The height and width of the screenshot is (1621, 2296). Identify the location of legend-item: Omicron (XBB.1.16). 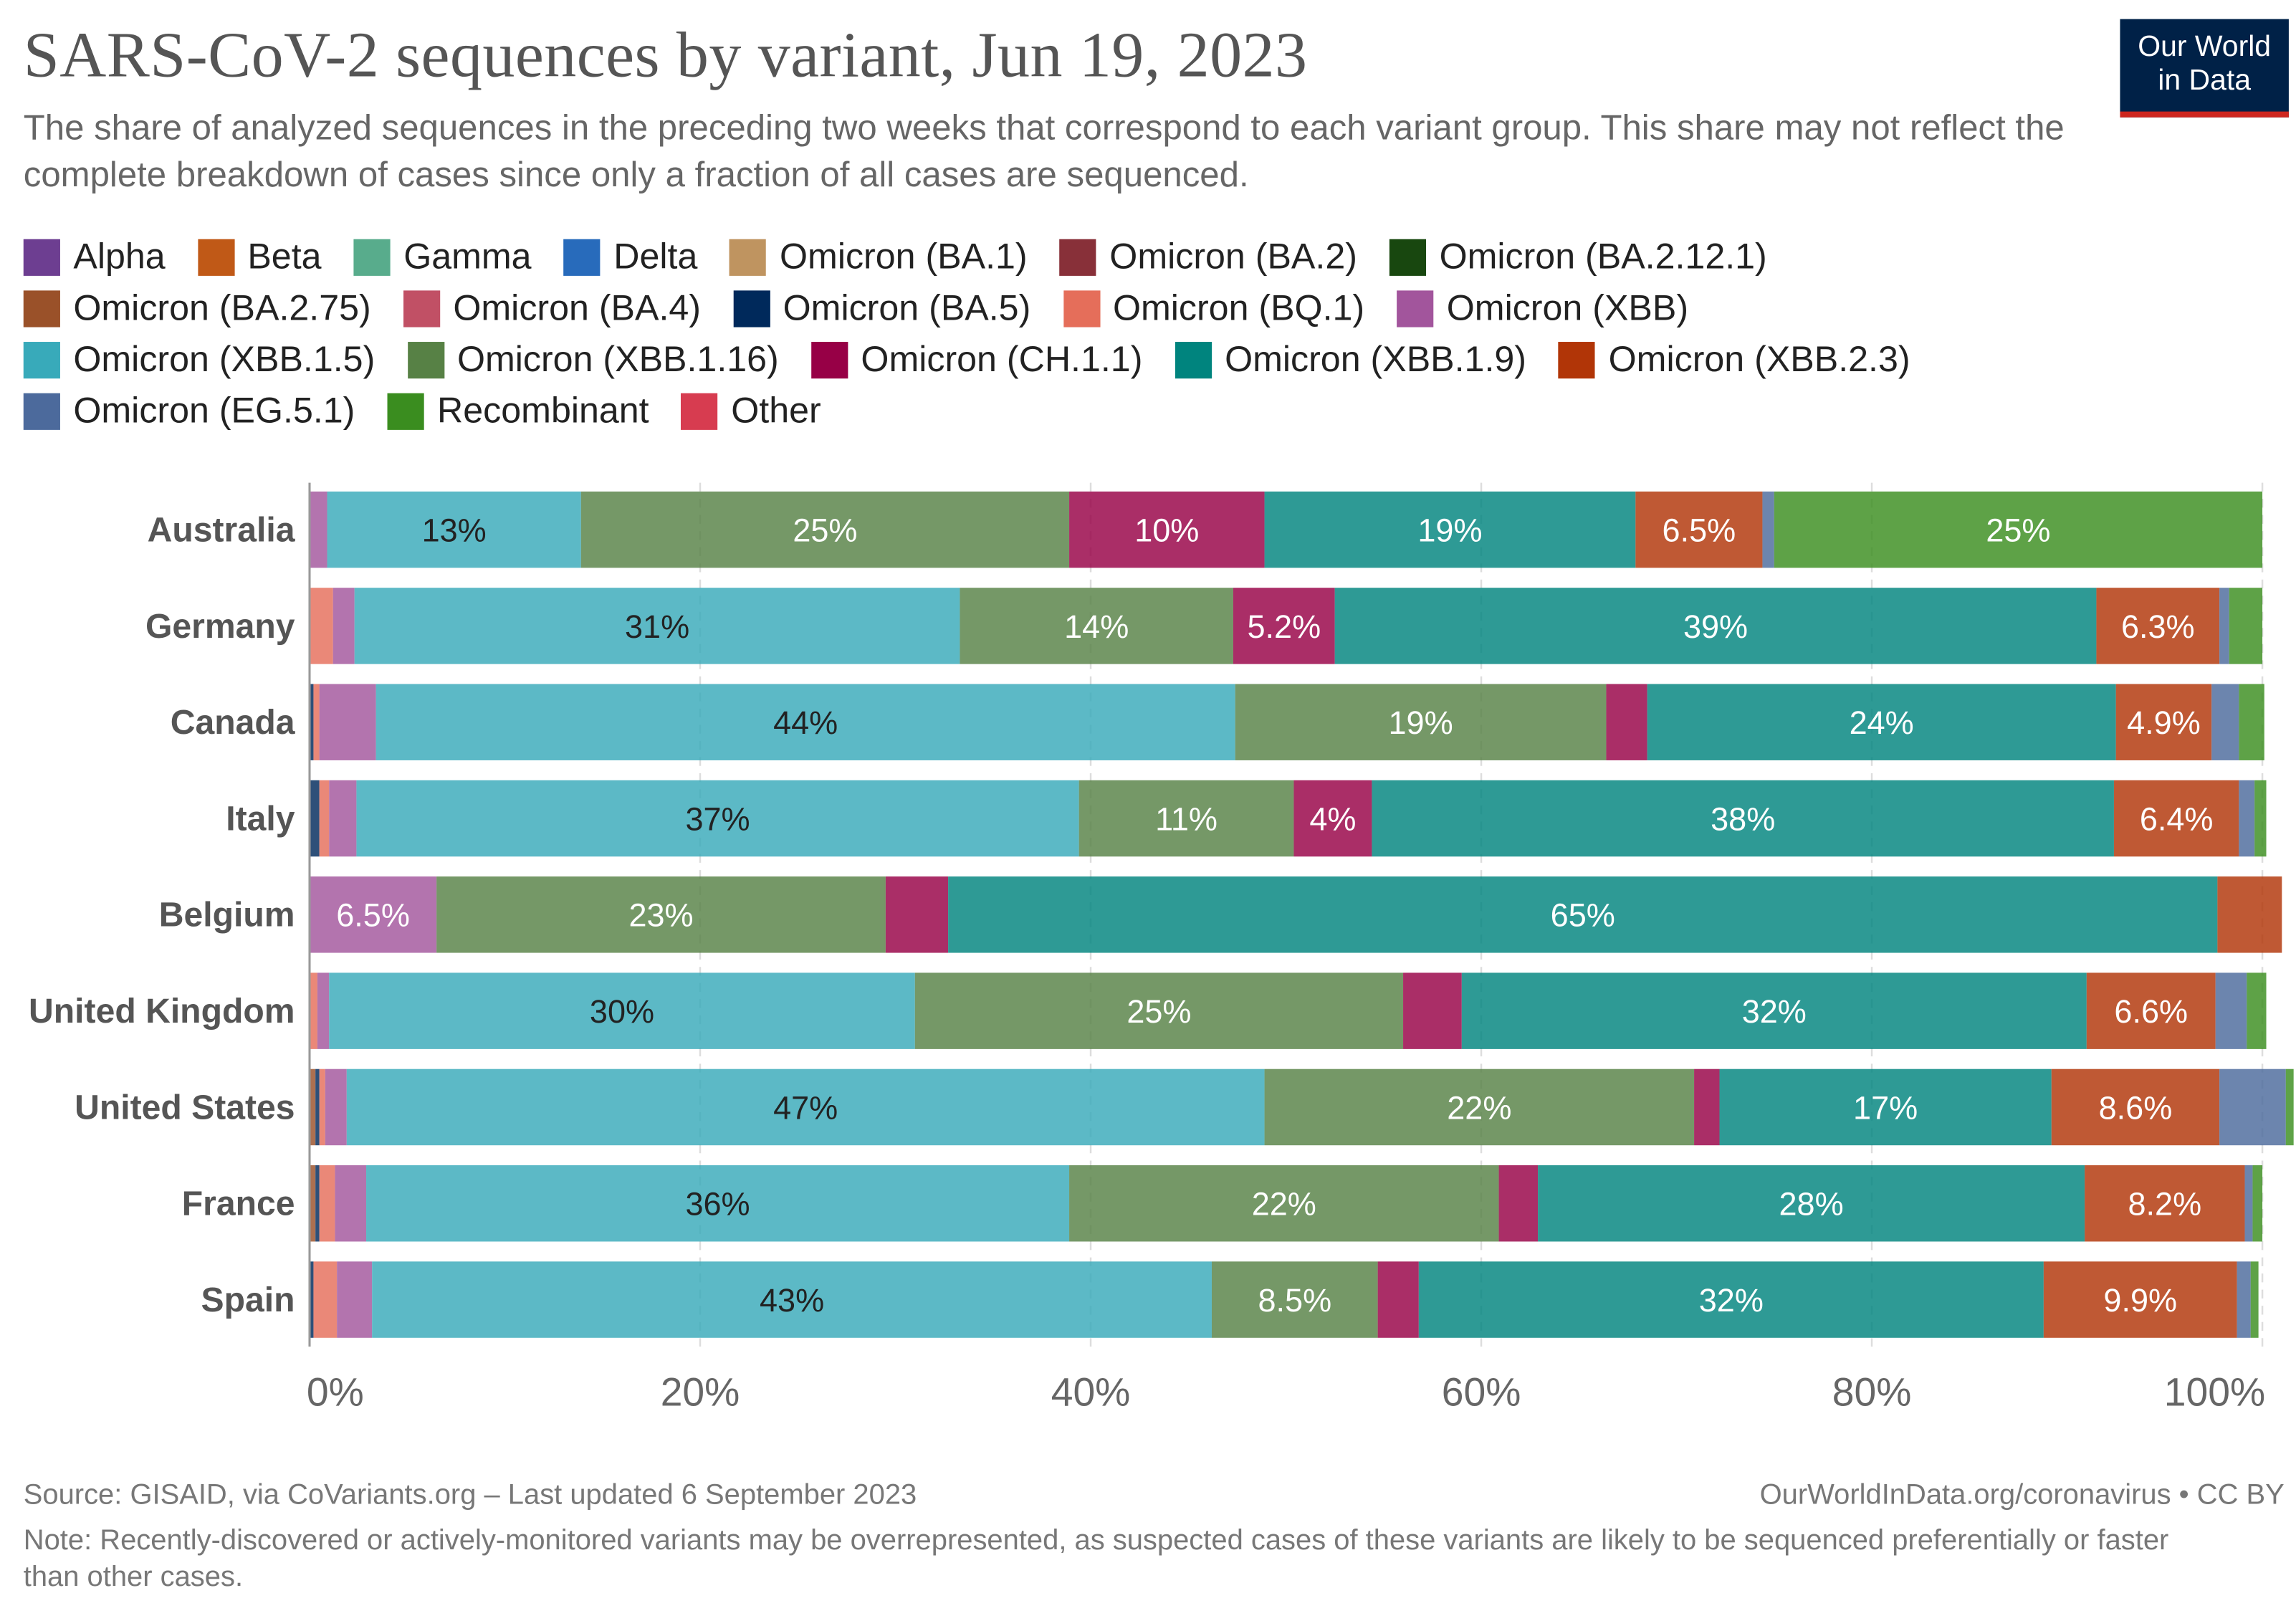
(593, 360).